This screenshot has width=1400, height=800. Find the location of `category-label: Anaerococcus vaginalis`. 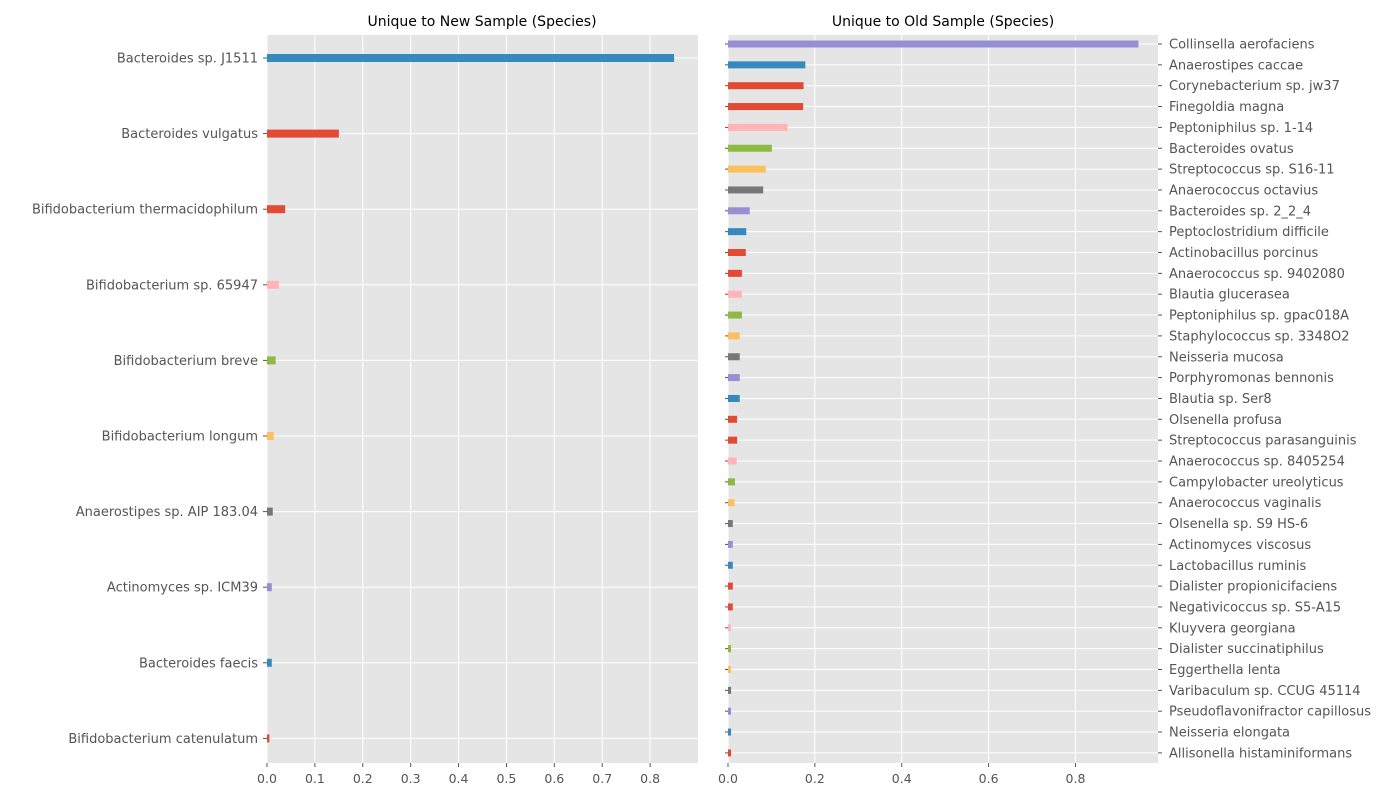

category-label: Anaerococcus vaginalis is located at coordinates (1245, 503).